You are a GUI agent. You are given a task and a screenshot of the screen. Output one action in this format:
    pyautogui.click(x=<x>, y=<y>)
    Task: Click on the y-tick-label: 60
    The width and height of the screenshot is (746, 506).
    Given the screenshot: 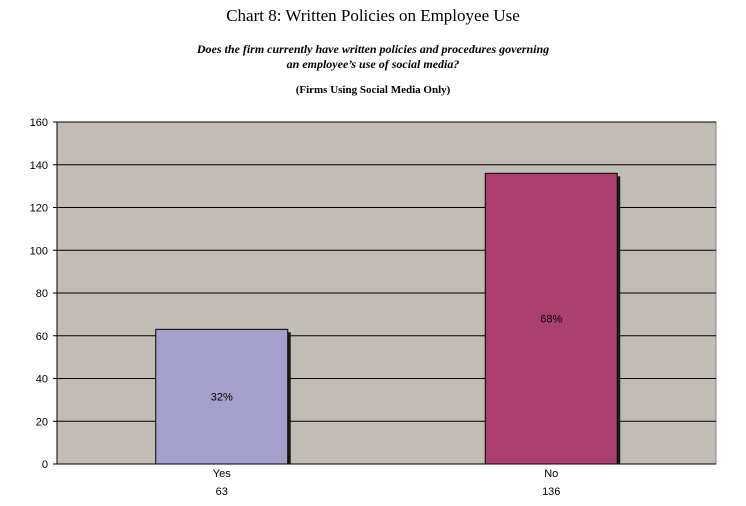 What is the action you would take?
    pyautogui.click(x=42, y=337)
    